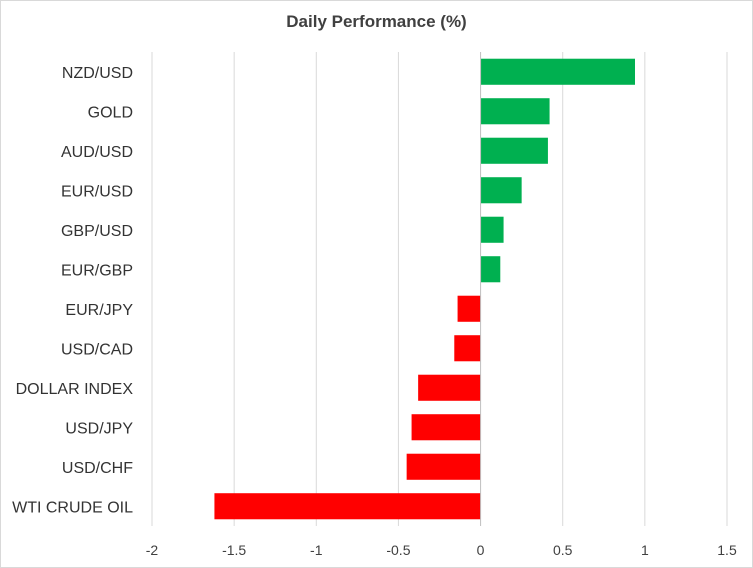 The width and height of the screenshot is (753, 568). Describe the element at coordinates (97, 231) in the screenshot. I see `category-label: GBP/USD` at that location.